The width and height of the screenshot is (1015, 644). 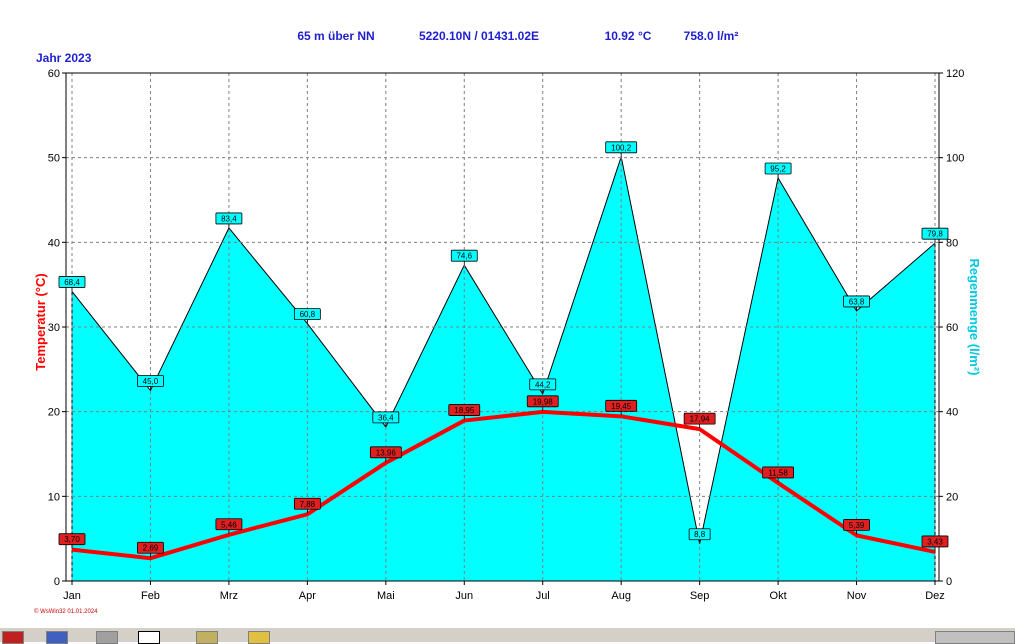 What do you see at coordinates (54, 328) in the screenshot?
I see `left-tick-label: 30` at bounding box center [54, 328].